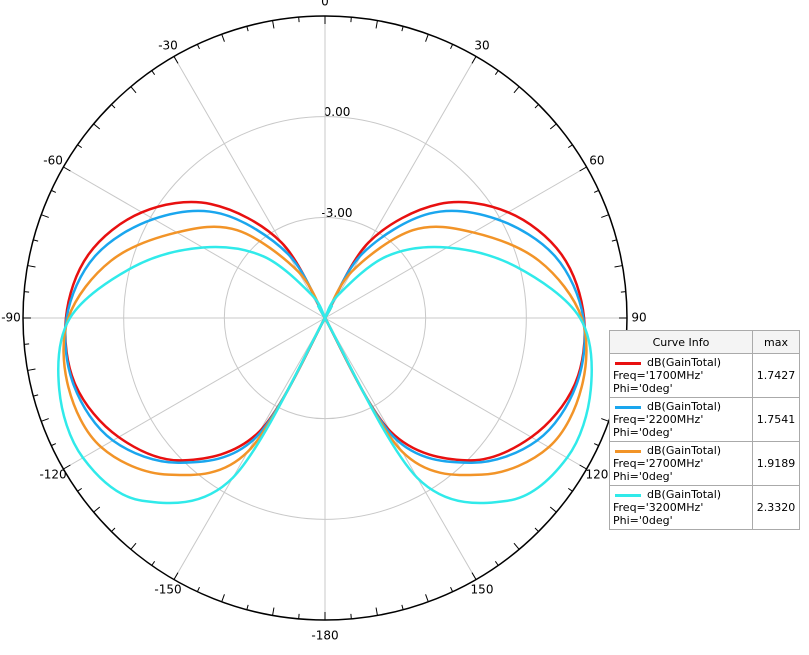 This screenshot has height=655, width=809. What do you see at coordinates (167, 589) in the screenshot?
I see `theta-tick-label: -150` at bounding box center [167, 589].